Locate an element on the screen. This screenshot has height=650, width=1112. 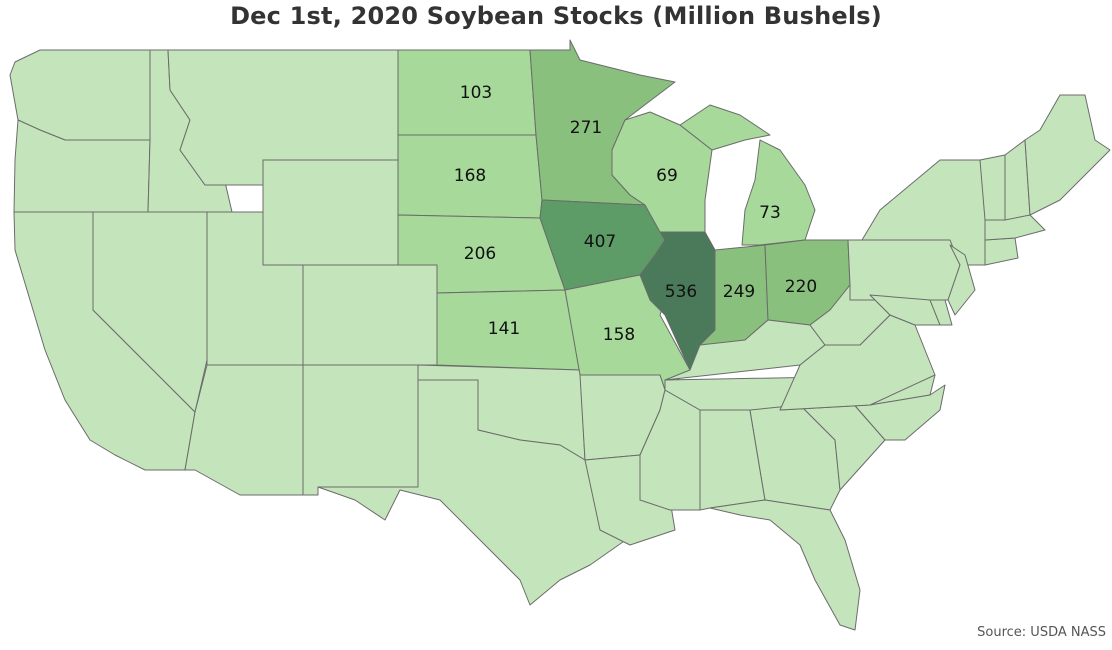
value-label-ks: 141 is located at coordinates (504, 329).